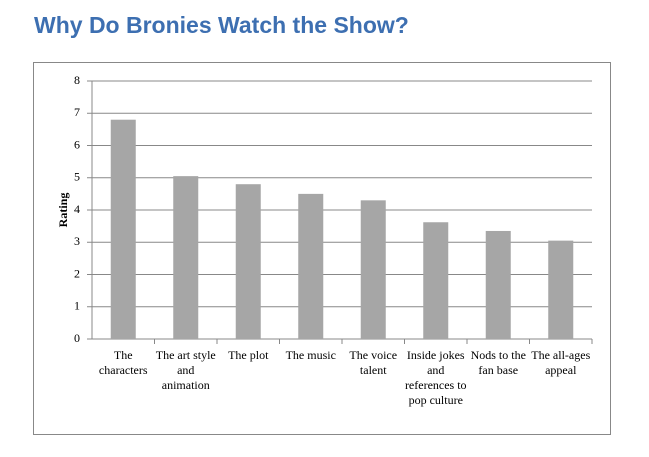 This screenshot has width=649, height=457. I want to click on x-tick-label: The art style and animation, so click(185, 370).